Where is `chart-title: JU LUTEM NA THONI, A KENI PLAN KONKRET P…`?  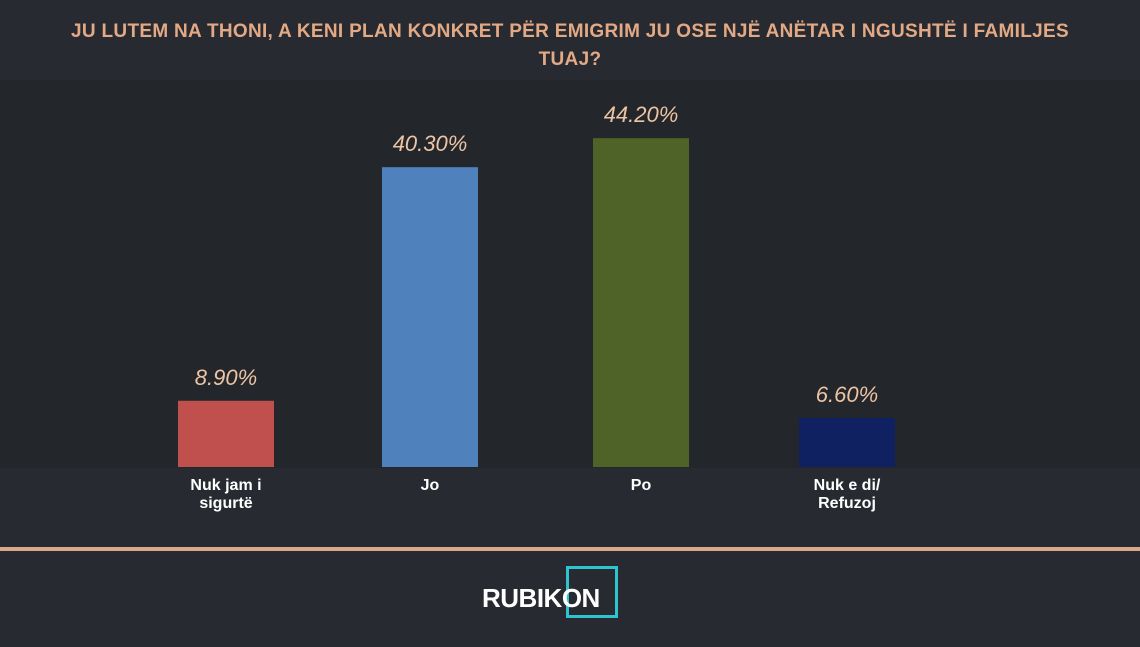
chart-title: JU LUTEM NA THONI, A KENI PLAN KONKRET P… is located at coordinates (570, 45).